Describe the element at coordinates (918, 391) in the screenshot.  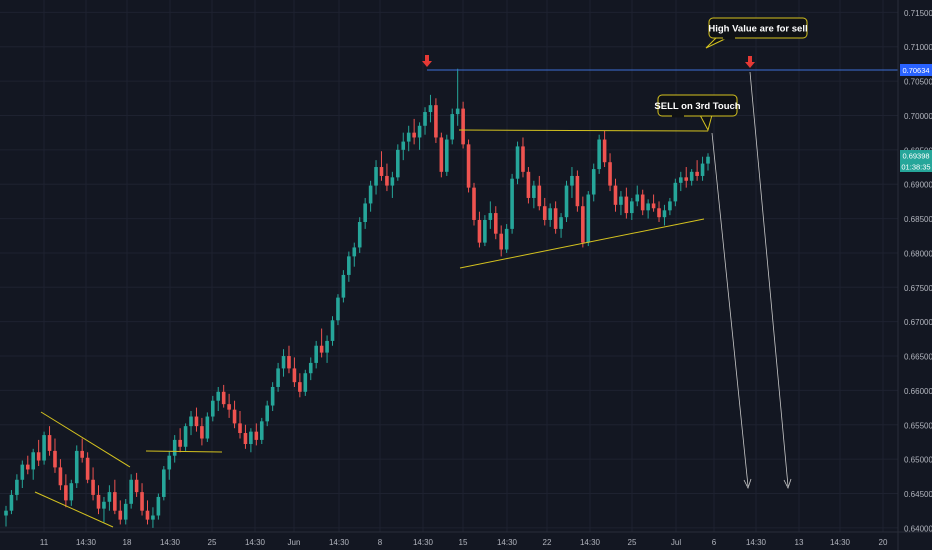
I see `y-tick-label: 0.66000` at that location.